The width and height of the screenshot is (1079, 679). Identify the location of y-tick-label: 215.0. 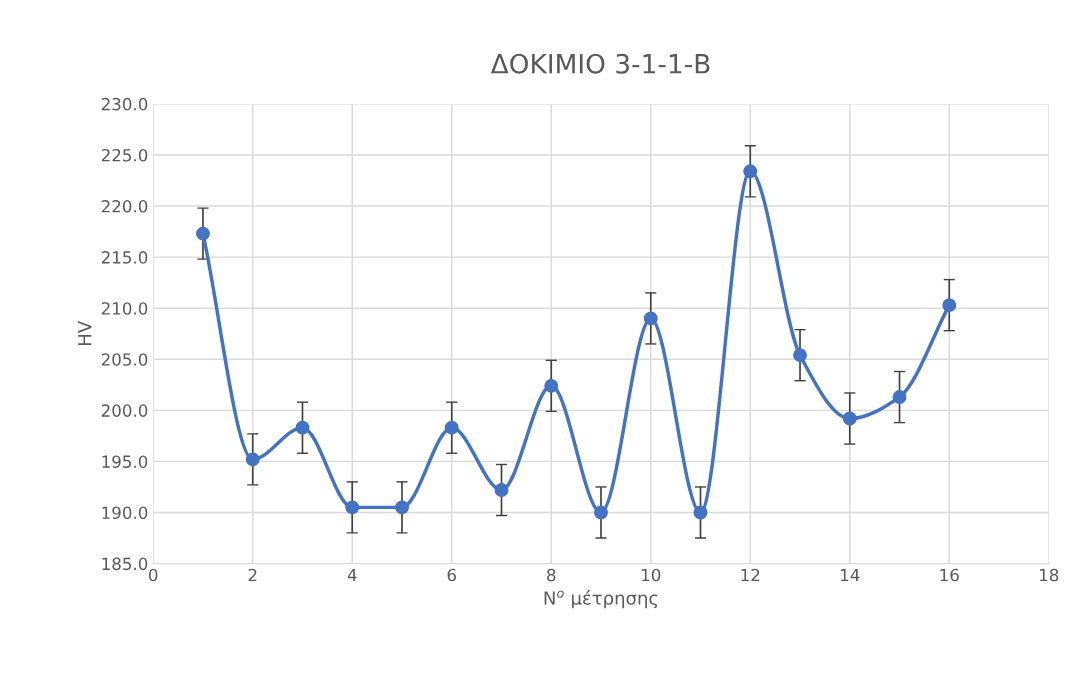
(124, 257).